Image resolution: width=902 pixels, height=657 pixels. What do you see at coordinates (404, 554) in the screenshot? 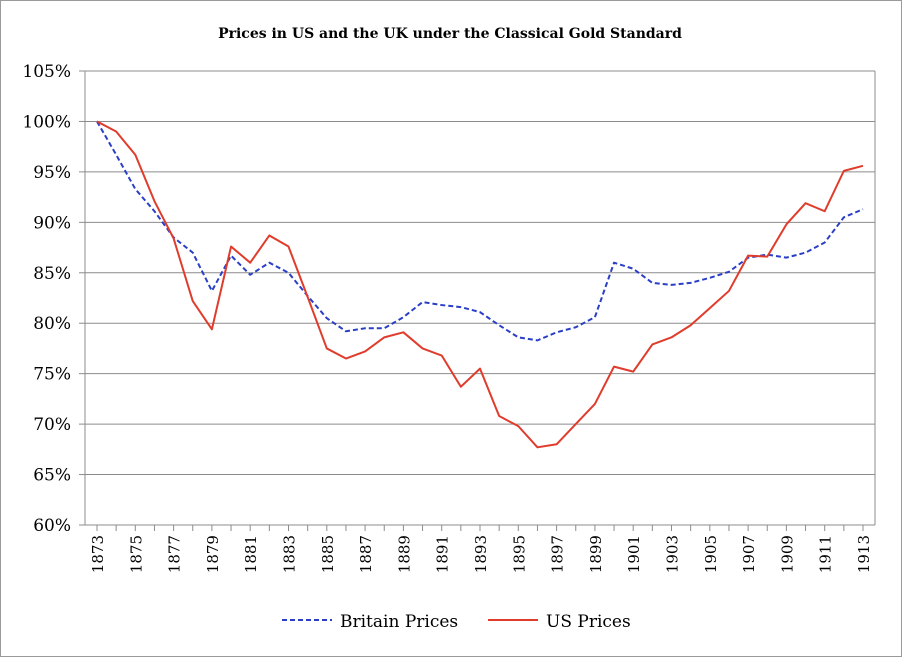
I see `x-tick-label: 1889` at bounding box center [404, 554].